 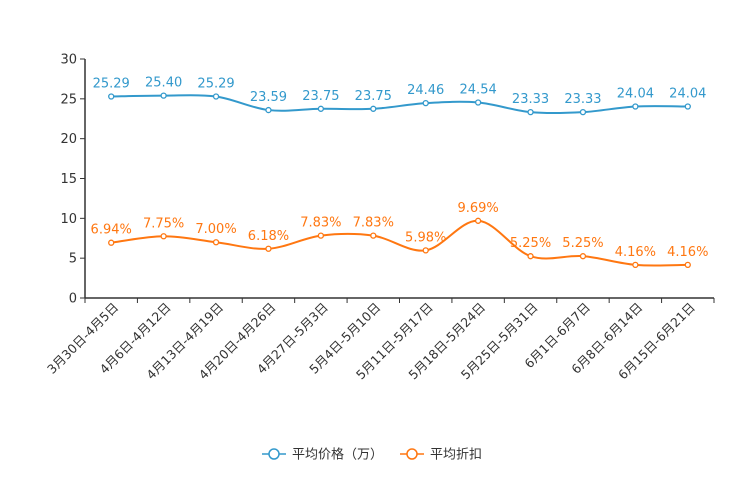 I want to click on data-label: 23.59, so click(x=268, y=97).